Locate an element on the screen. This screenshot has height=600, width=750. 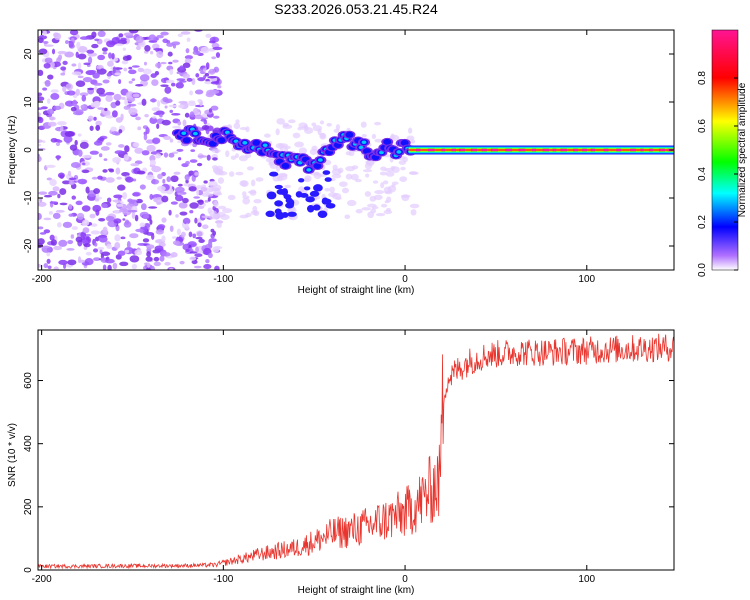
colorbar-tick-label: 0.6 is located at coordinates (702, 126).